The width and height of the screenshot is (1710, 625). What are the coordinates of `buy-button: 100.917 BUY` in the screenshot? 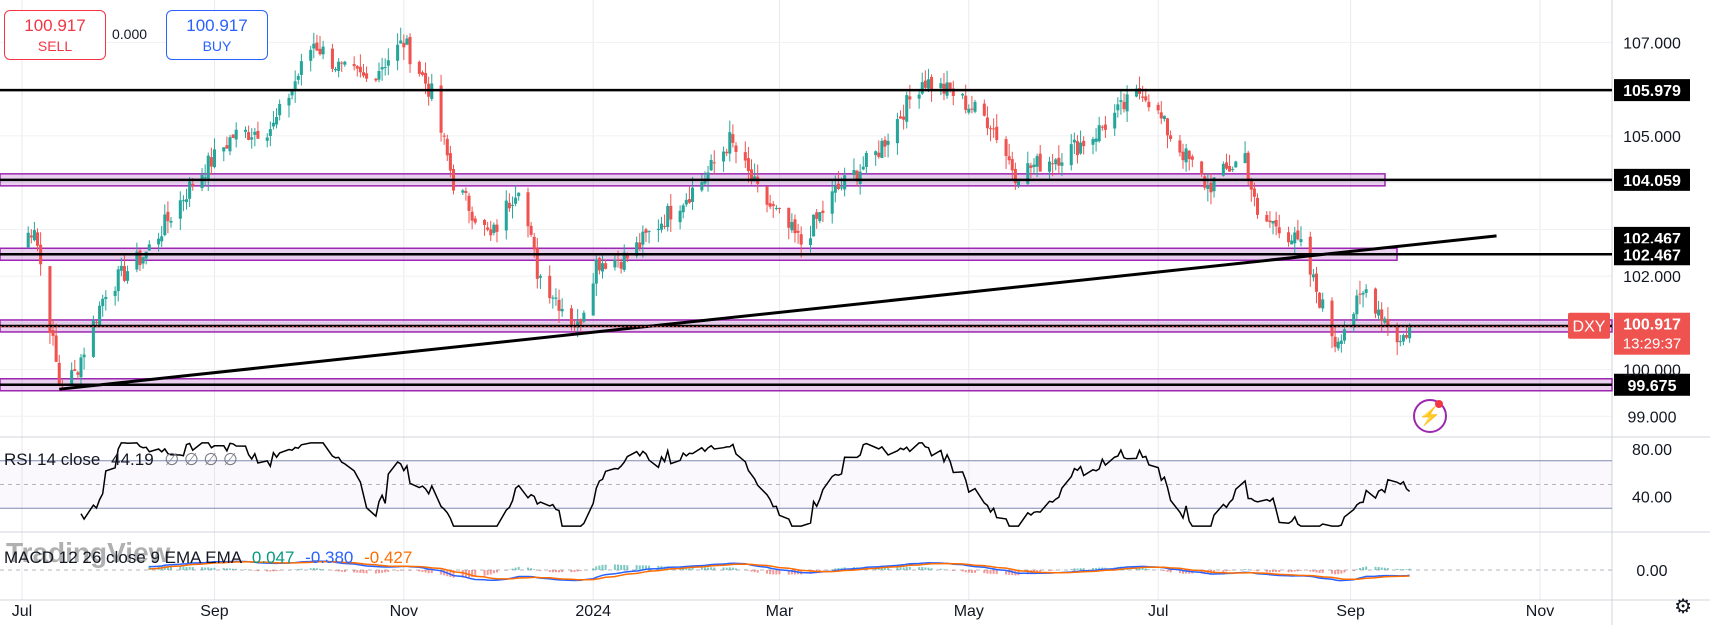 It's located at (217, 35).